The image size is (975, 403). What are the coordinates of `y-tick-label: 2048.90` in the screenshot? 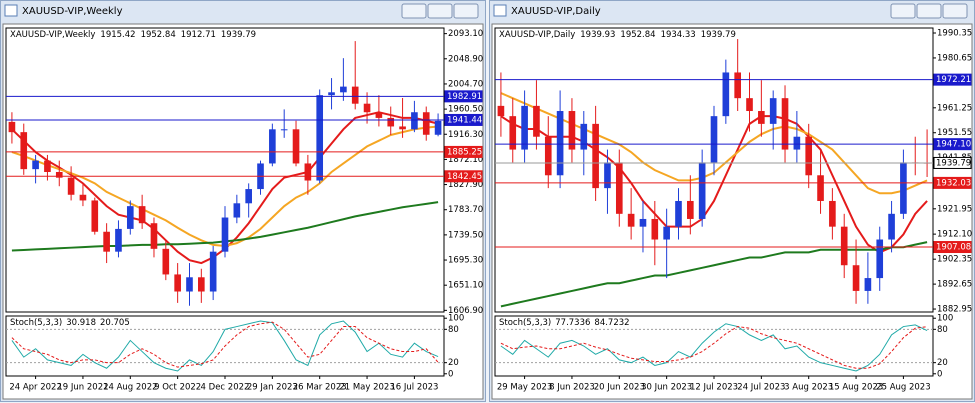 It's located at (465, 59).